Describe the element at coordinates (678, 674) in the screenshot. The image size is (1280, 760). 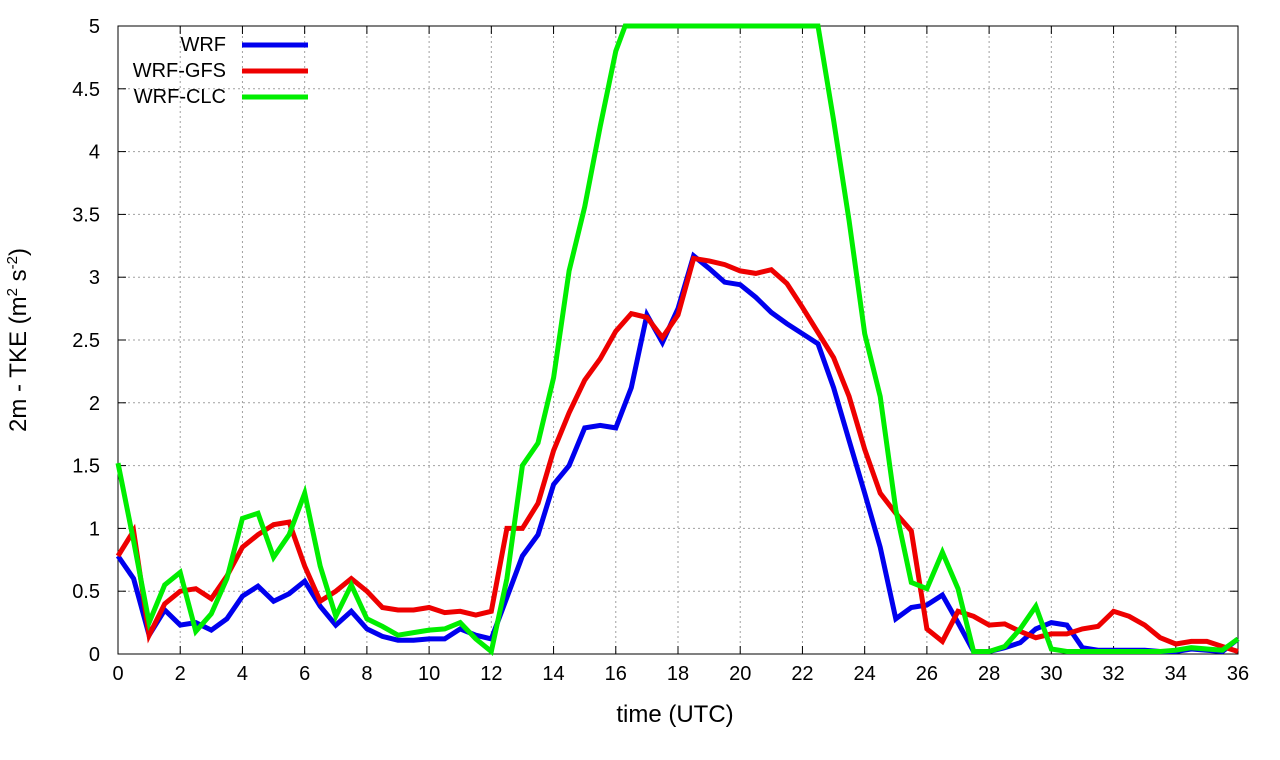
I see `x-tick-label: 18` at that location.